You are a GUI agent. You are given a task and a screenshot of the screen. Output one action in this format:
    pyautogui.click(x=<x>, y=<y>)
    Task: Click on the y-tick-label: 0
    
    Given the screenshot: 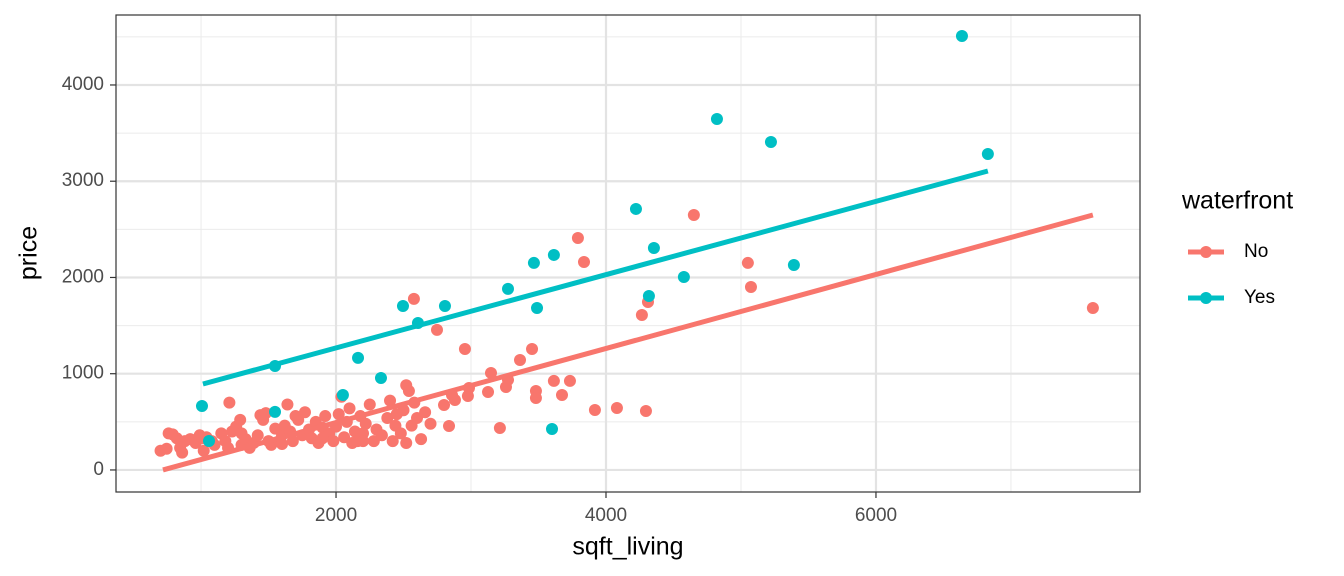 What is the action you would take?
    pyautogui.click(x=98, y=469)
    